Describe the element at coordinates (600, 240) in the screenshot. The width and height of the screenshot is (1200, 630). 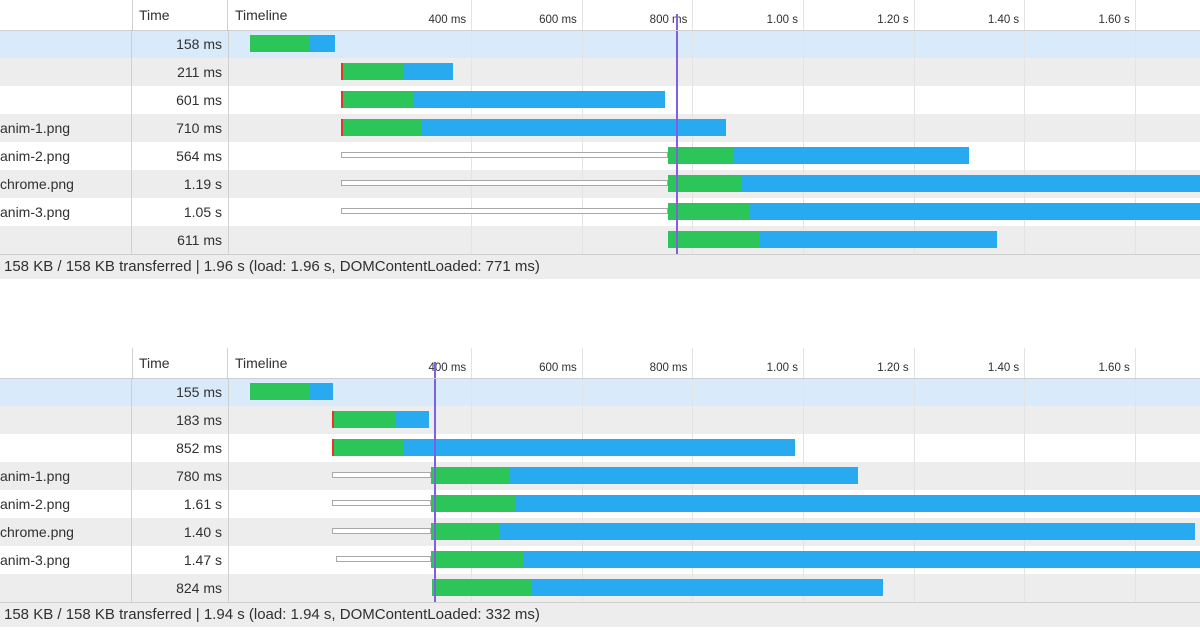
I see `request-row: 611 ms` at that location.